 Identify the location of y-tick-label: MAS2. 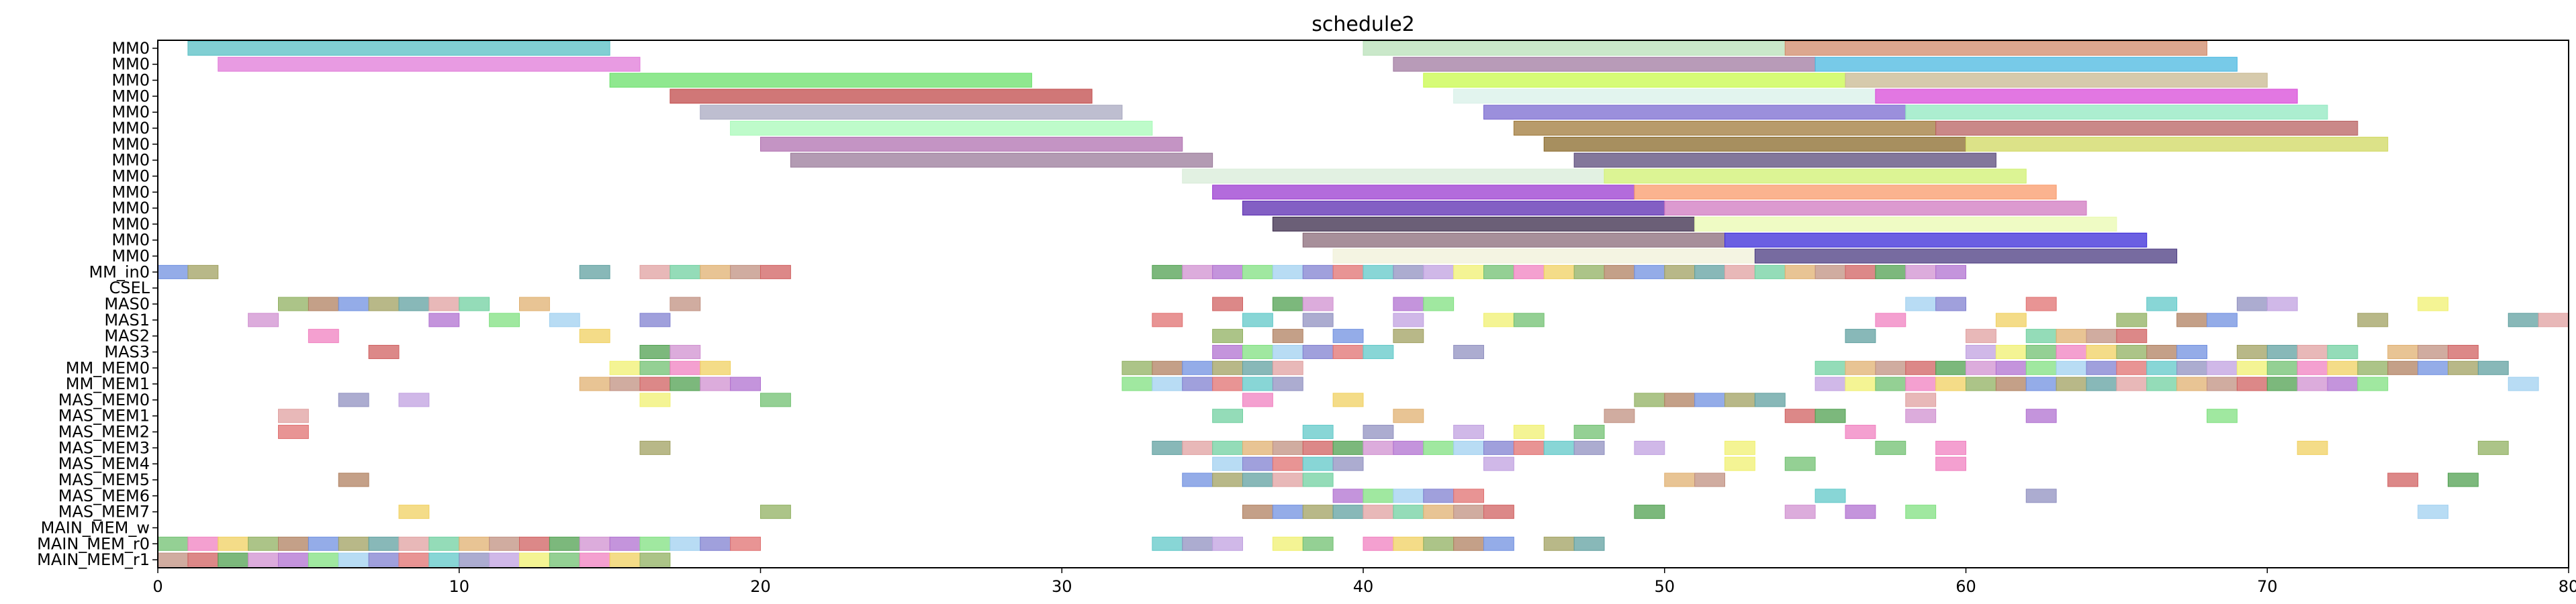
(127, 336).